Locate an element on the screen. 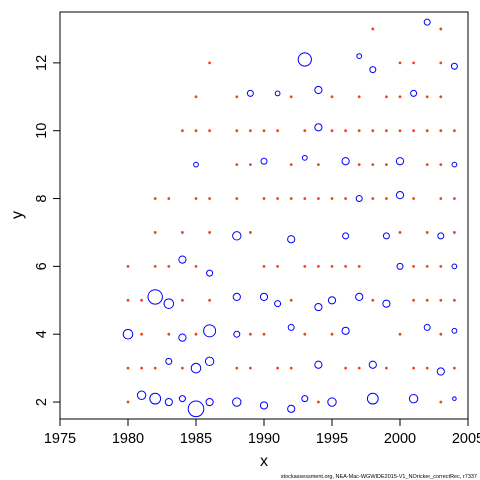  x-tick-label: 2000 is located at coordinates (400, 439).